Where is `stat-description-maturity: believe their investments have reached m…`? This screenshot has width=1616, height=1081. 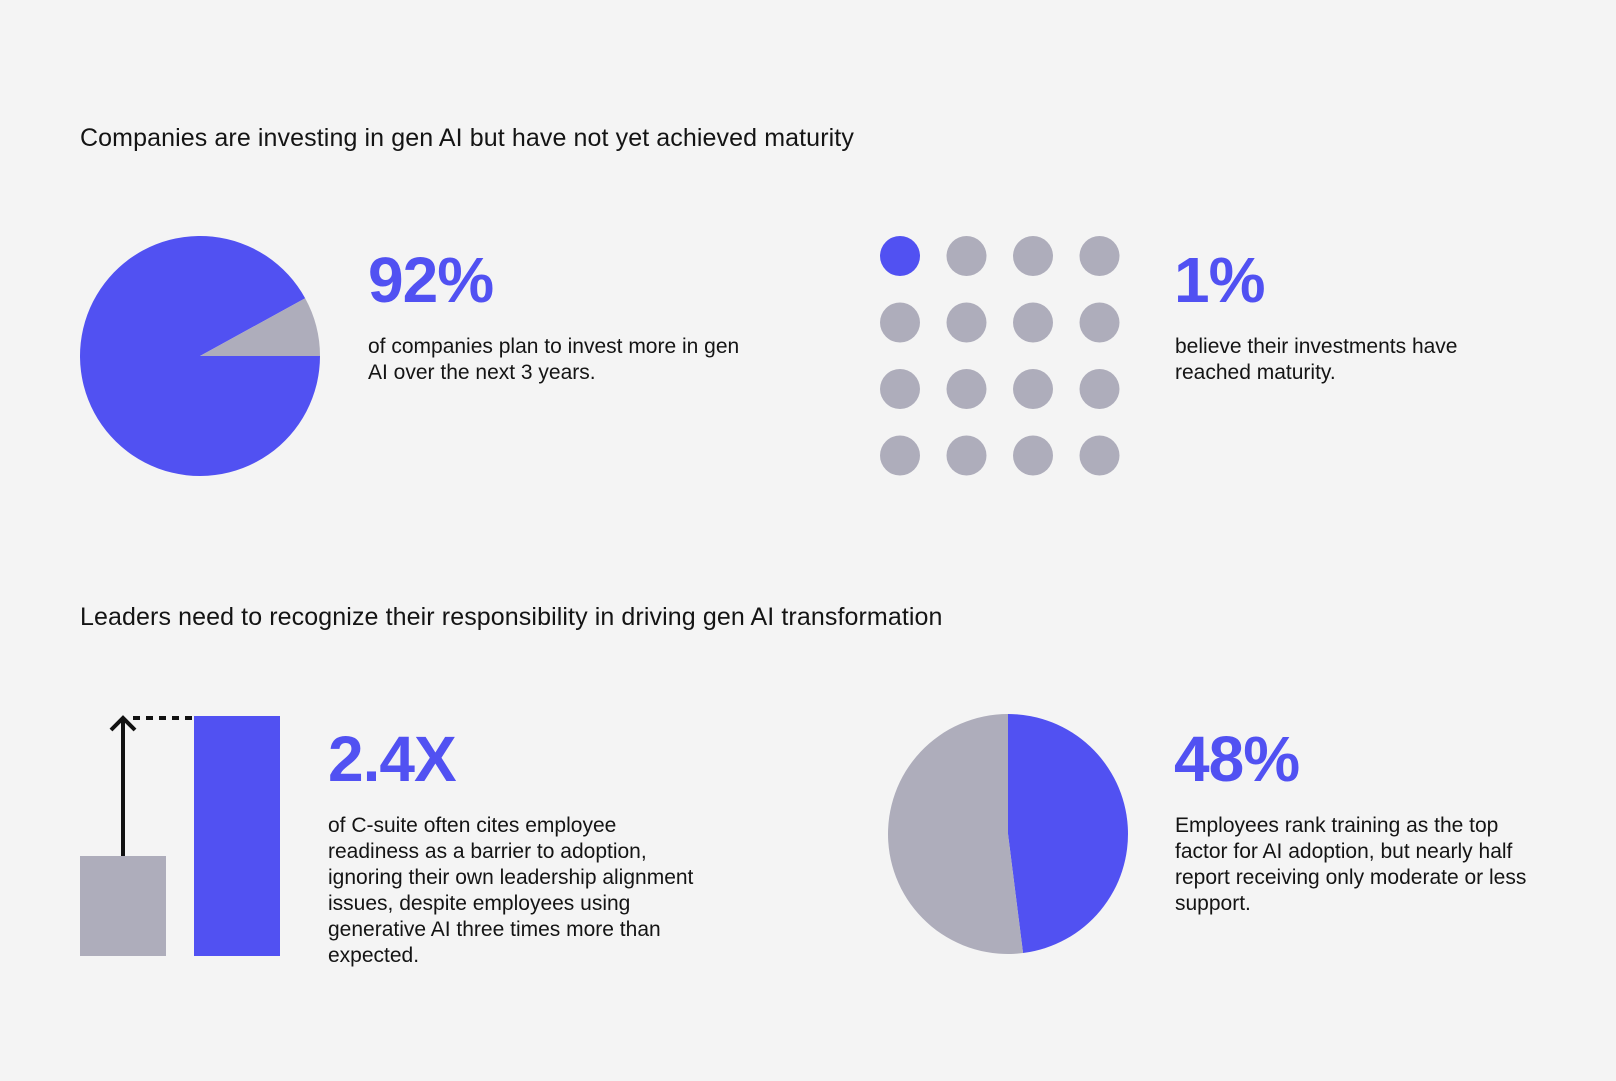 stat-description-maturity: believe their investments have reached m… is located at coordinates (1316, 359).